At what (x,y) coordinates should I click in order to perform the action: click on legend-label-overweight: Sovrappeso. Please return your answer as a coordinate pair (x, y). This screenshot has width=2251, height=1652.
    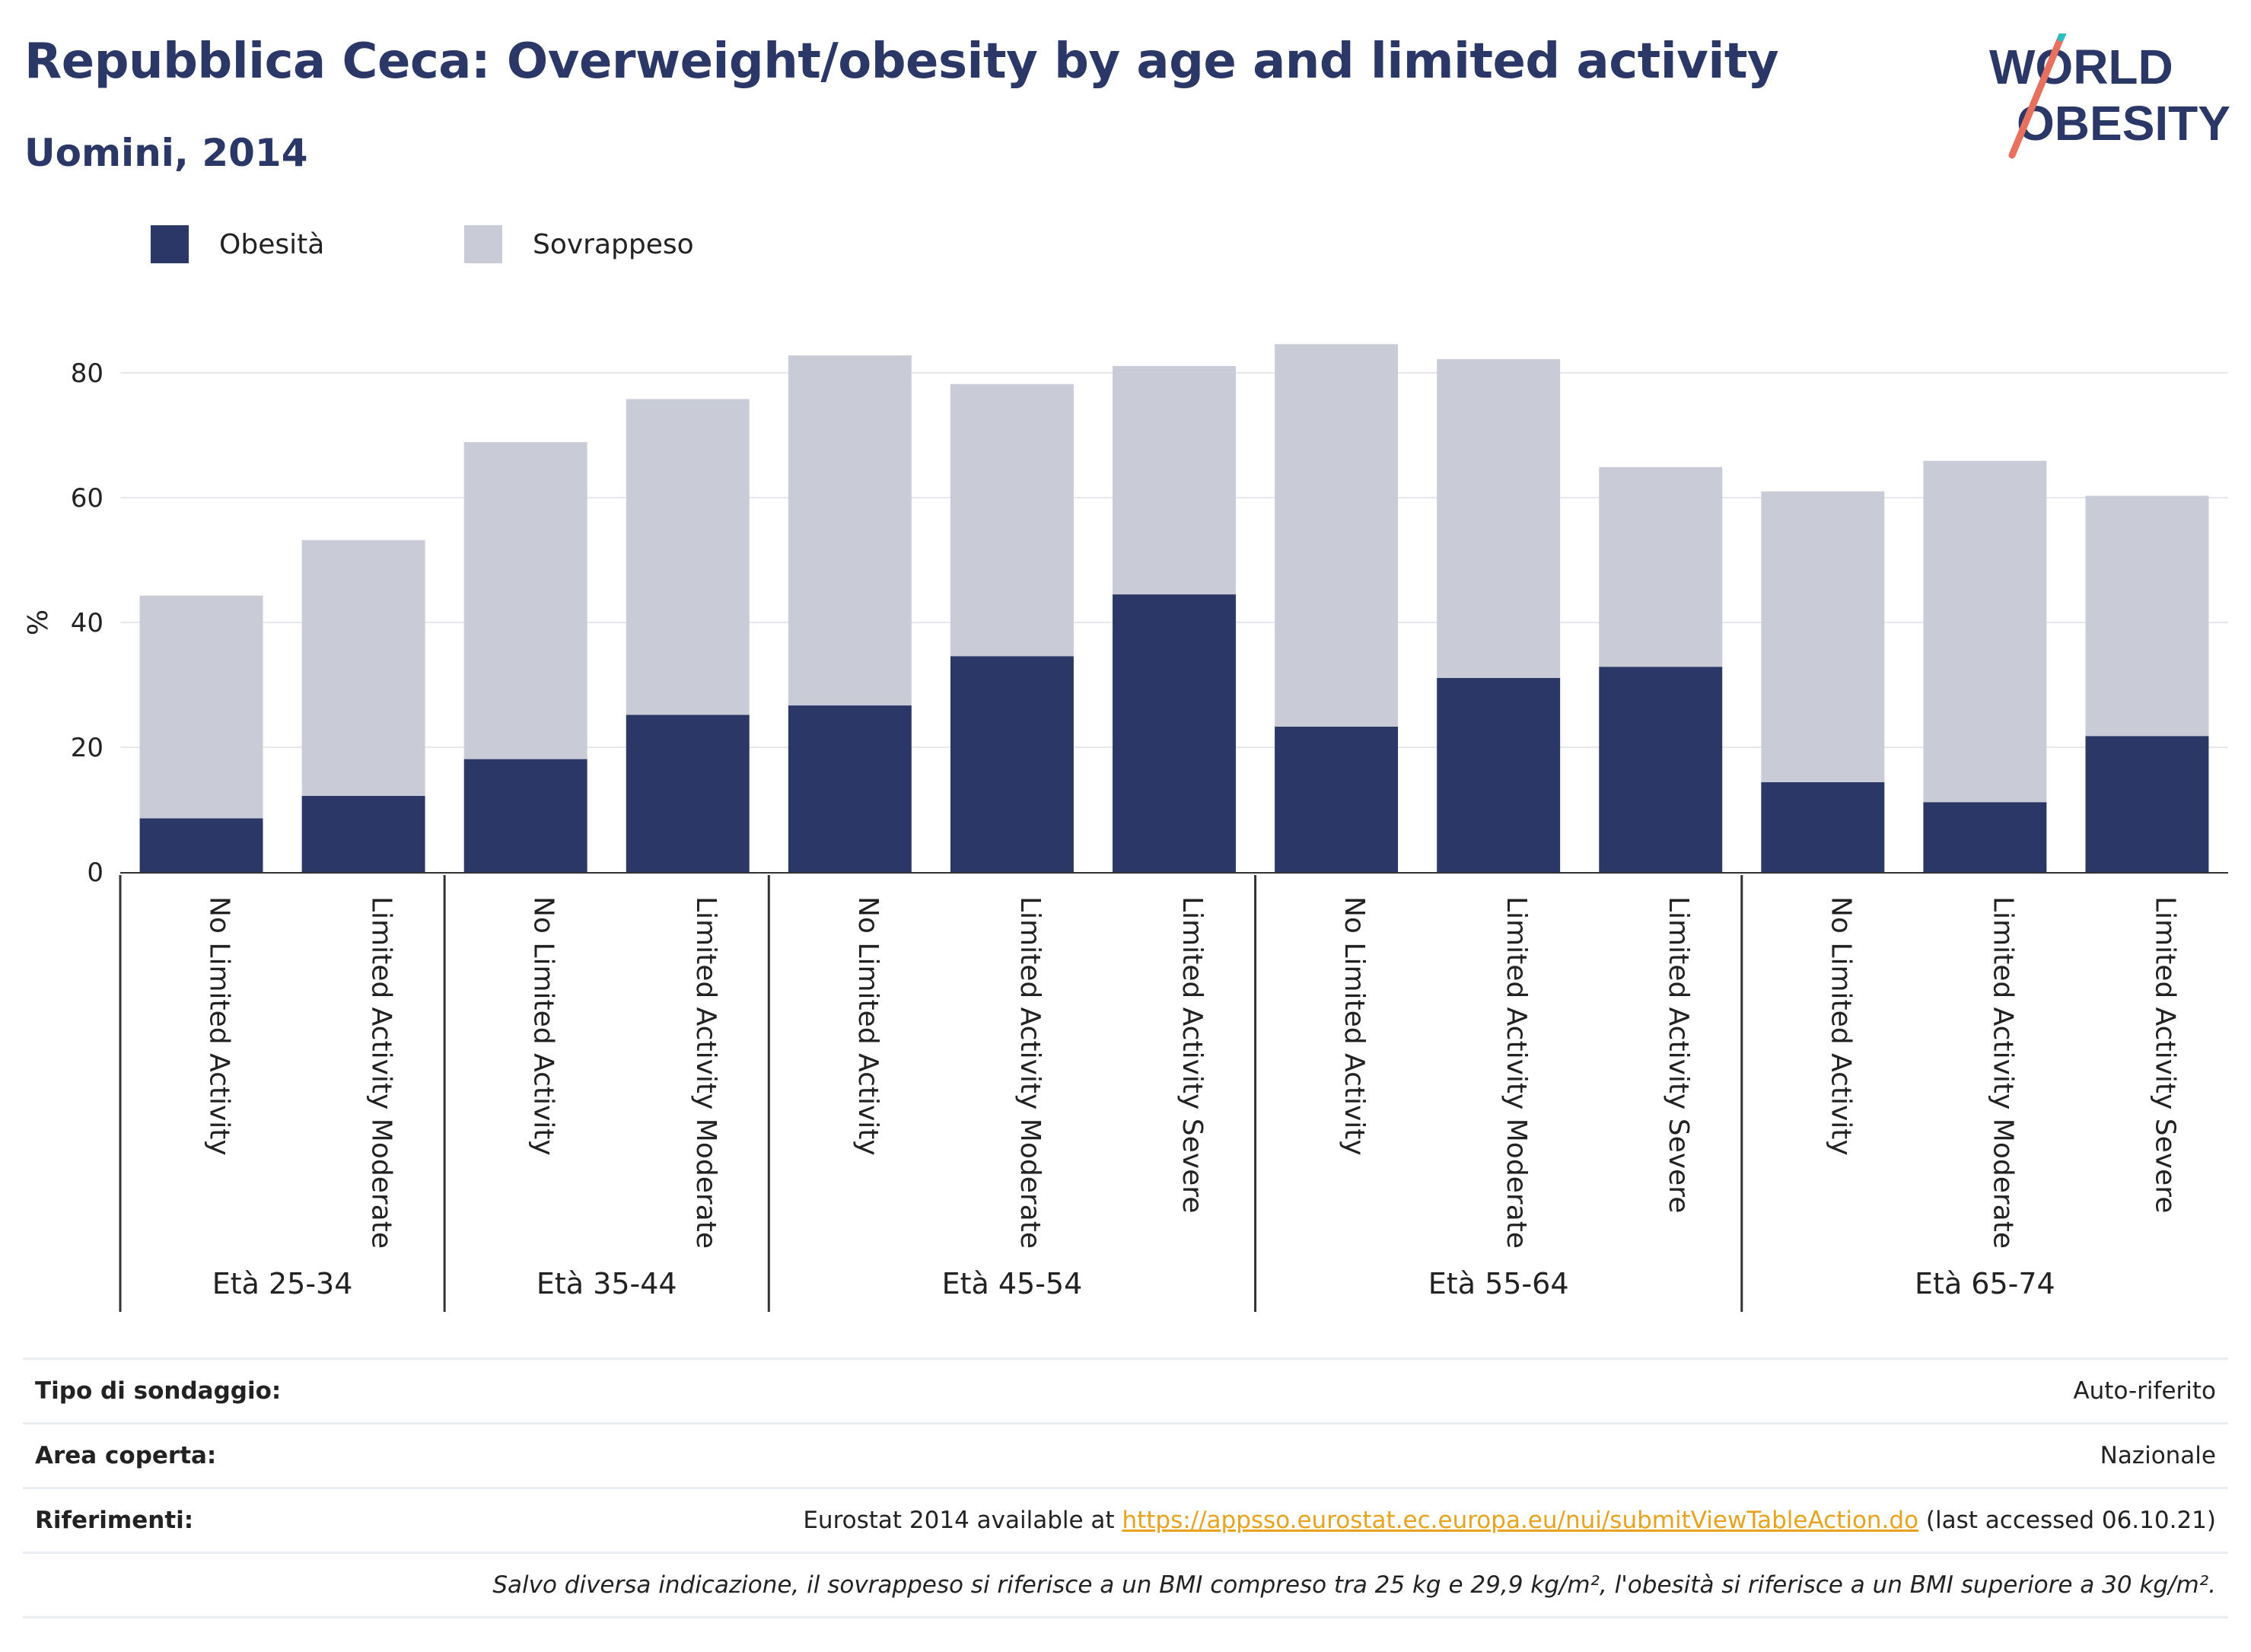
    Looking at the image, I should click on (613, 244).